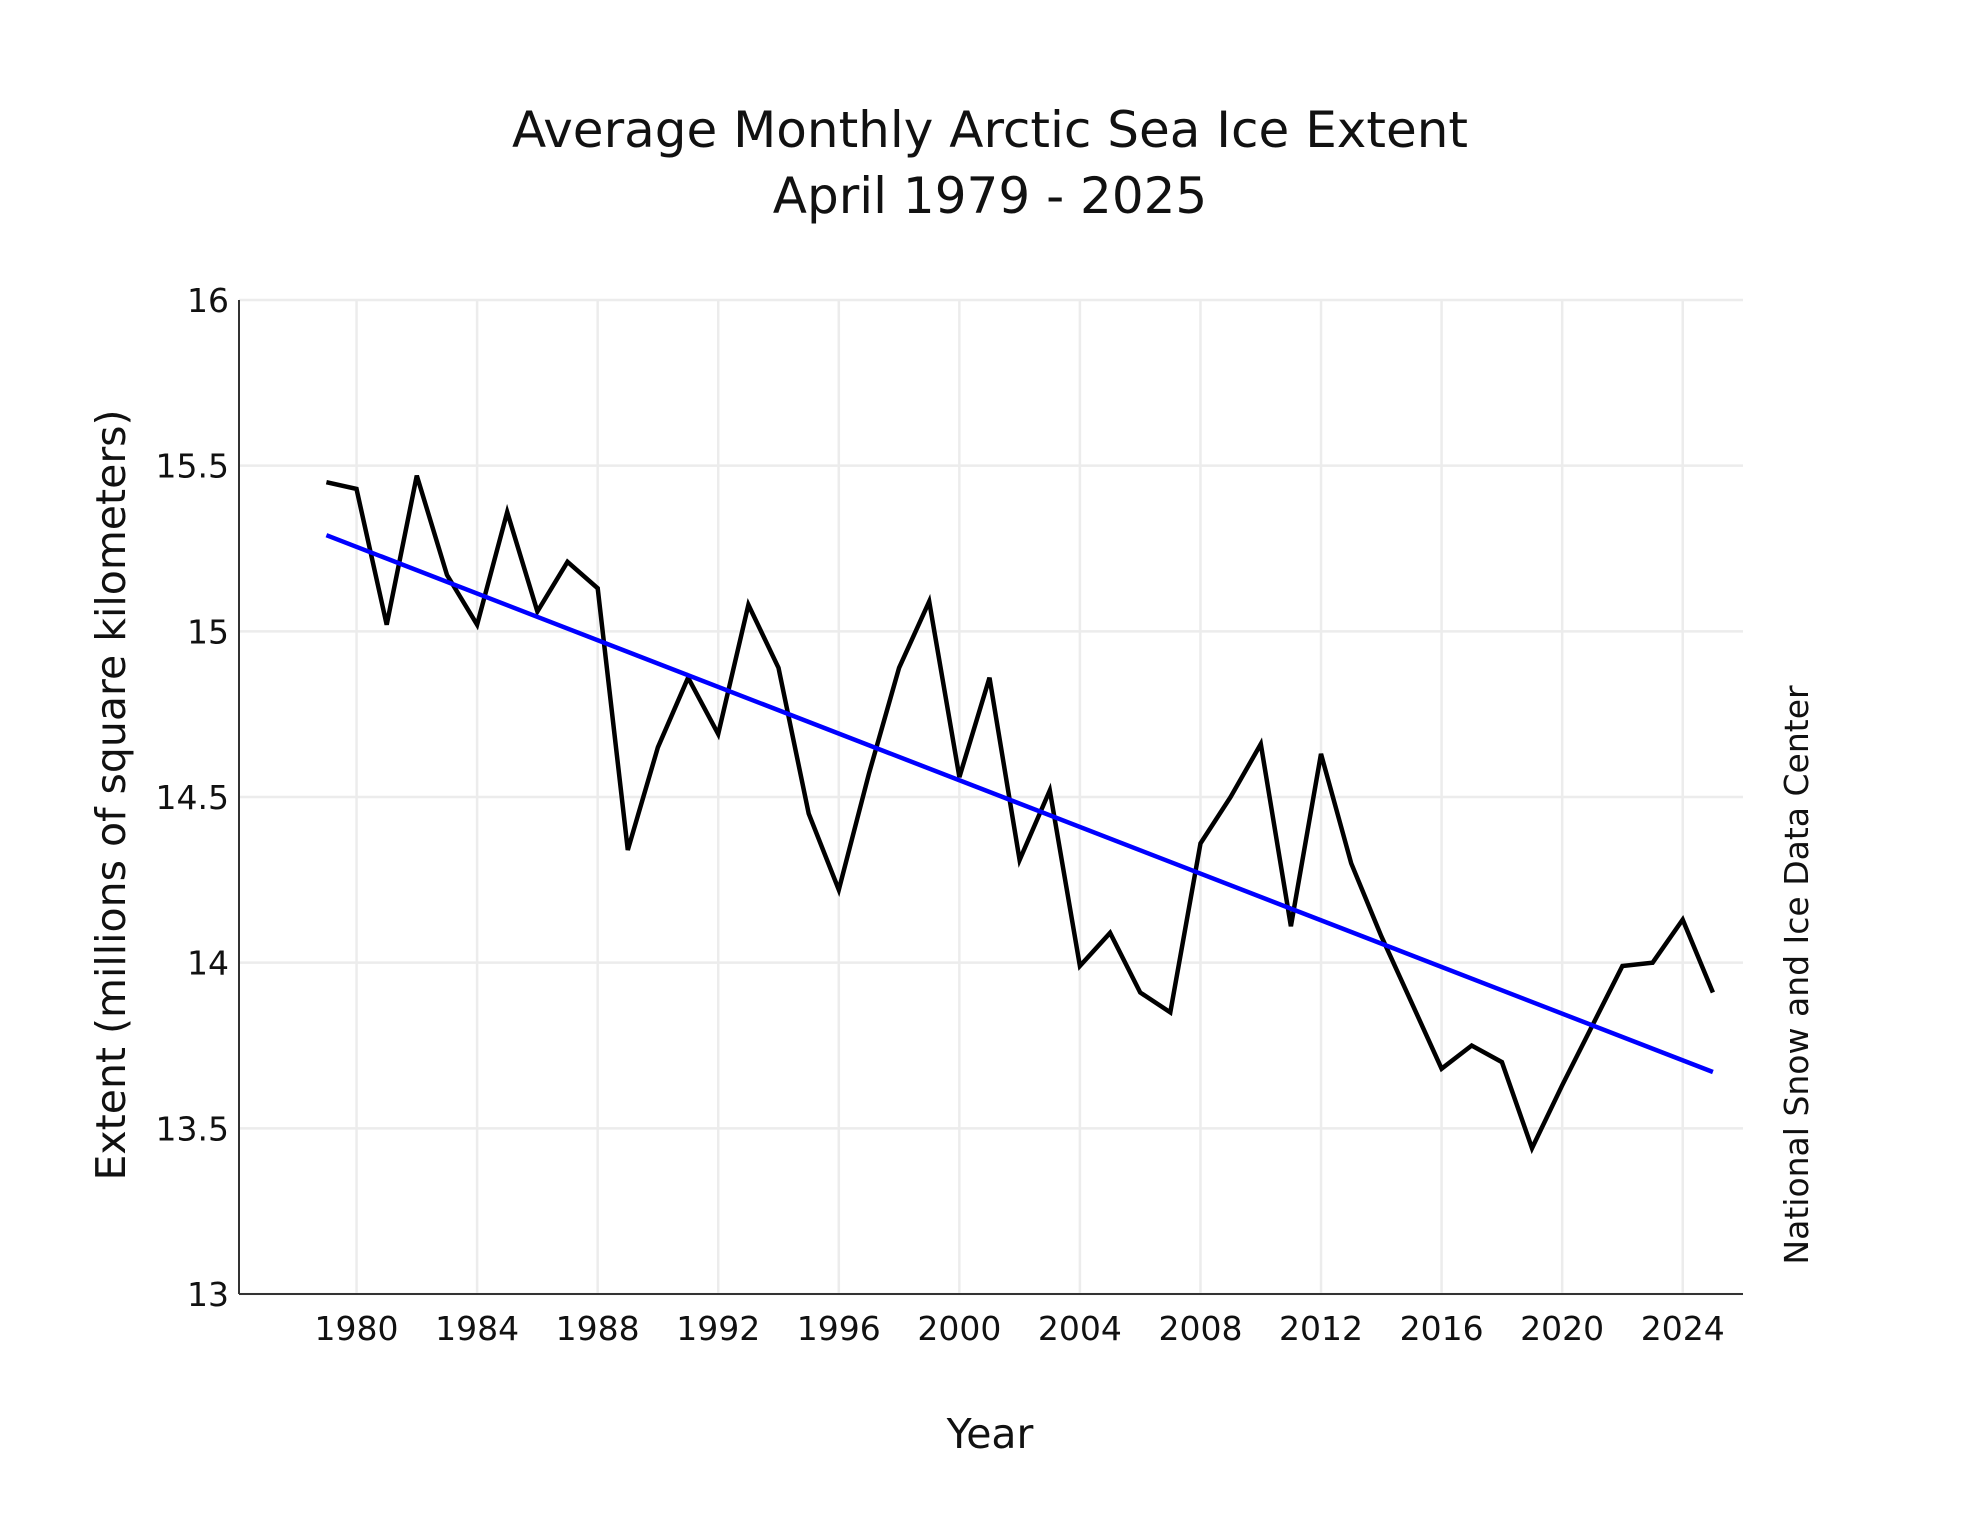  I want to click on x-axis-title: Year, so click(990, 1434).